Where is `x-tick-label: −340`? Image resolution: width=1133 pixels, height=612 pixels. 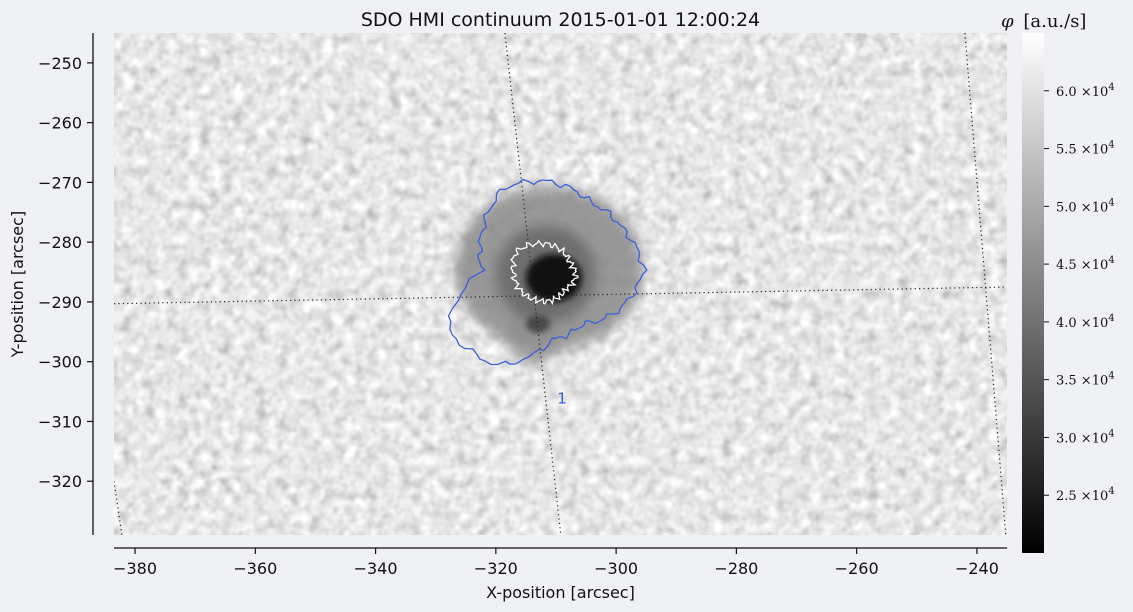
x-tick-label: −340 is located at coordinates (376, 568).